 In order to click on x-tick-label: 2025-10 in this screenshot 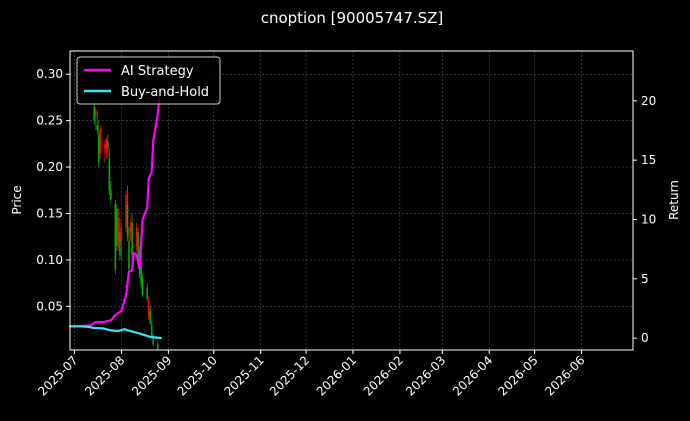, I will do `click(197, 375)`.